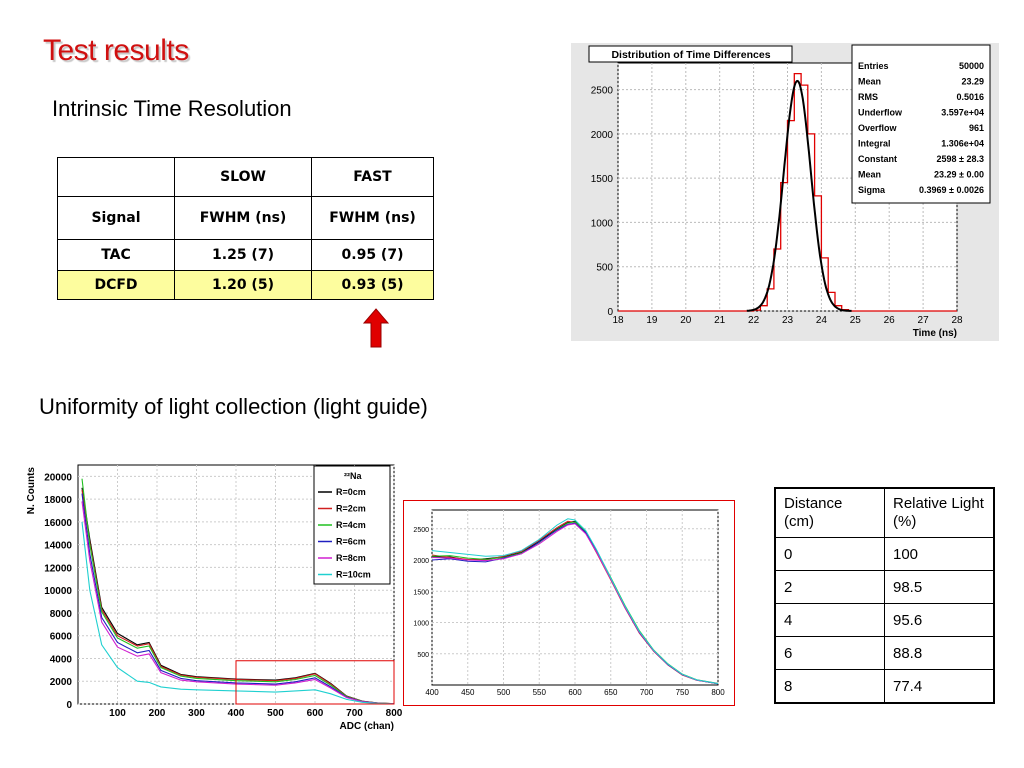 This screenshot has height=768, width=1024. What do you see at coordinates (58, 546) in the screenshot?
I see `y-tick-label: 14000` at bounding box center [58, 546].